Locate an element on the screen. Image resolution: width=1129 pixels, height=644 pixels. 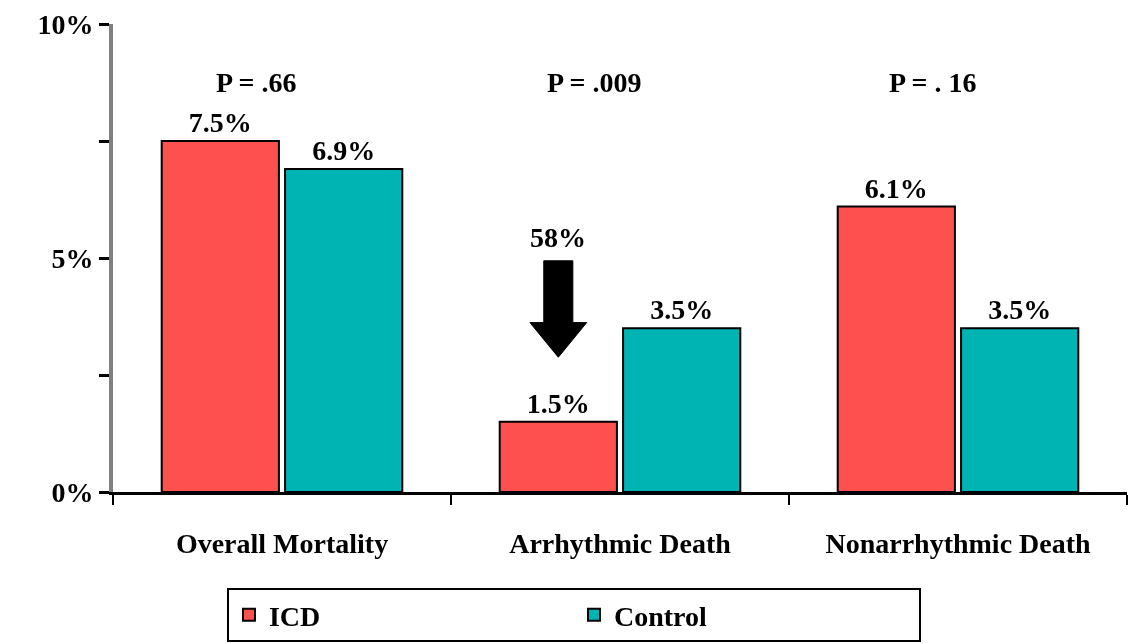
annotation: P = .66 is located at coordinates (256, 82).